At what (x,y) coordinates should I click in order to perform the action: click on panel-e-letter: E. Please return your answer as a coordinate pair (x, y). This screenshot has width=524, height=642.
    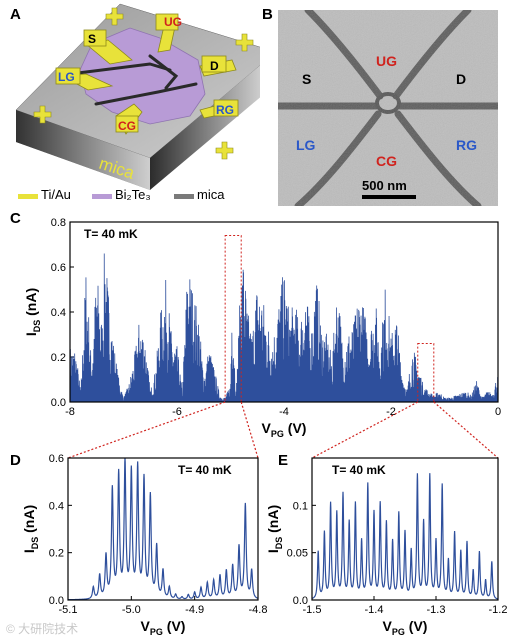
    Looking at the image, I should click on (283, 460).